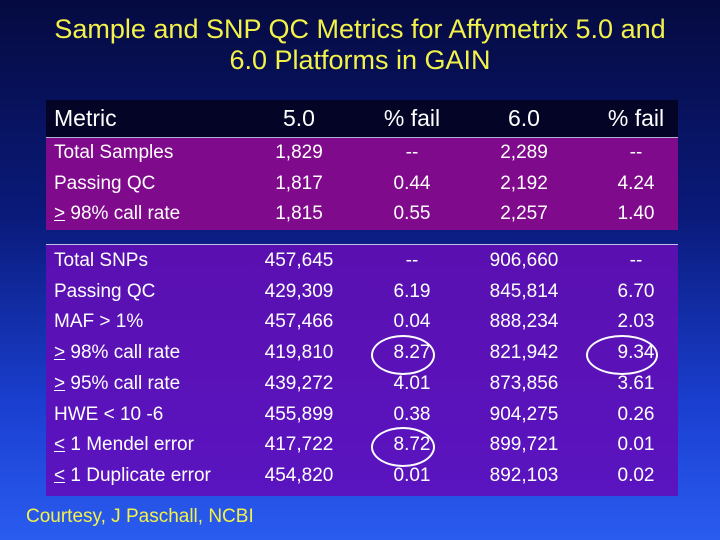 The height and width of the screenshot is (540, 720). I want to click on table-header-background, so click(362, 119).